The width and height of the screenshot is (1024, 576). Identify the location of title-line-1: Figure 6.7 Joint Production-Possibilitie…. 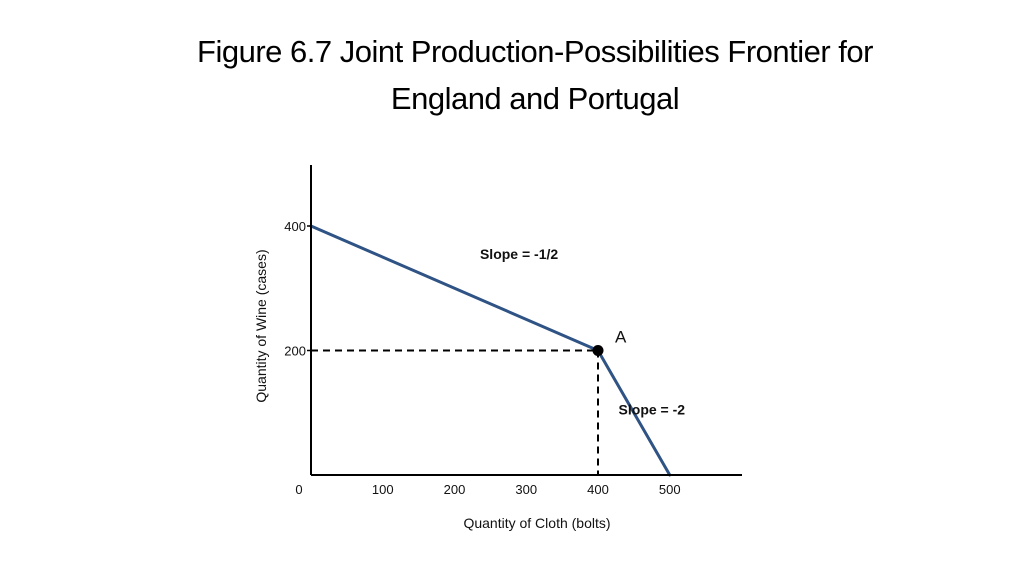
(535, 51).